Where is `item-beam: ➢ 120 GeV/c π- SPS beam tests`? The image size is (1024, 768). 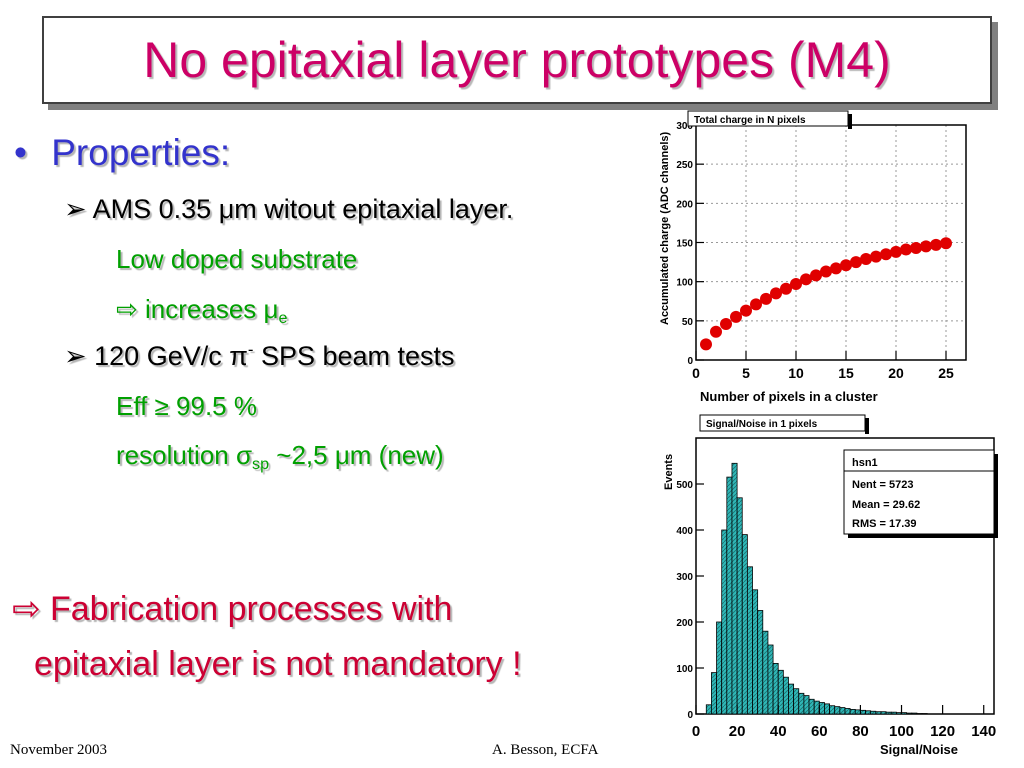 item-beam: ➢ 120 GeV/c π- SPS beam tests is located at coordinates (259, 356).